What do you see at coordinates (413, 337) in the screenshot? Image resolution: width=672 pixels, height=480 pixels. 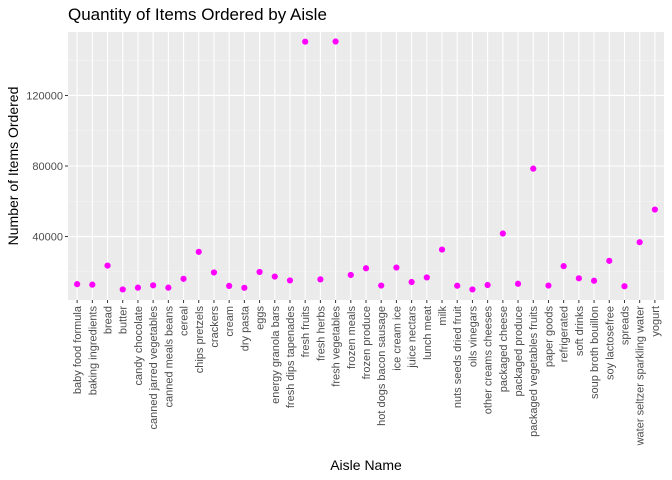 I see `x-tick-label: juice nectars` at bounding box center [413, 337].